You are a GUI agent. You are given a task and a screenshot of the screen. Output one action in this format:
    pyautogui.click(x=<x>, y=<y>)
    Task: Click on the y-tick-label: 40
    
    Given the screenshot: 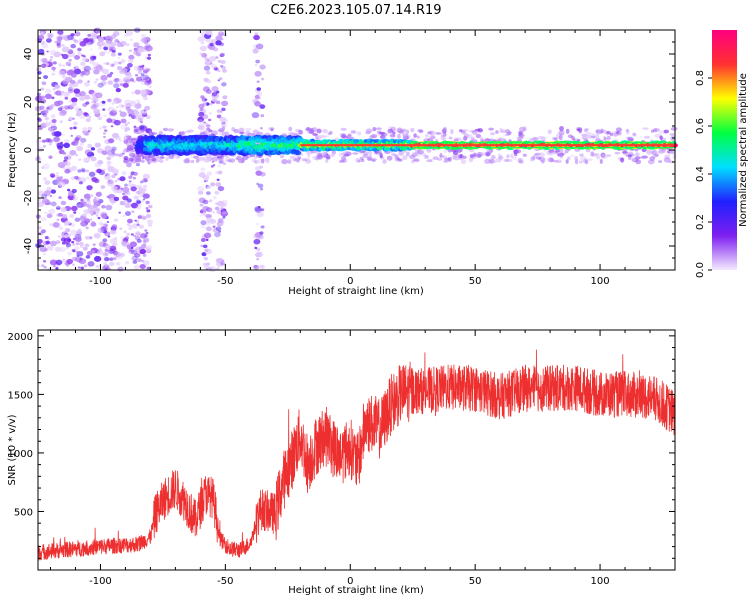 What is the action you would take?
    pyautogui.click(x=28, y=54)
    